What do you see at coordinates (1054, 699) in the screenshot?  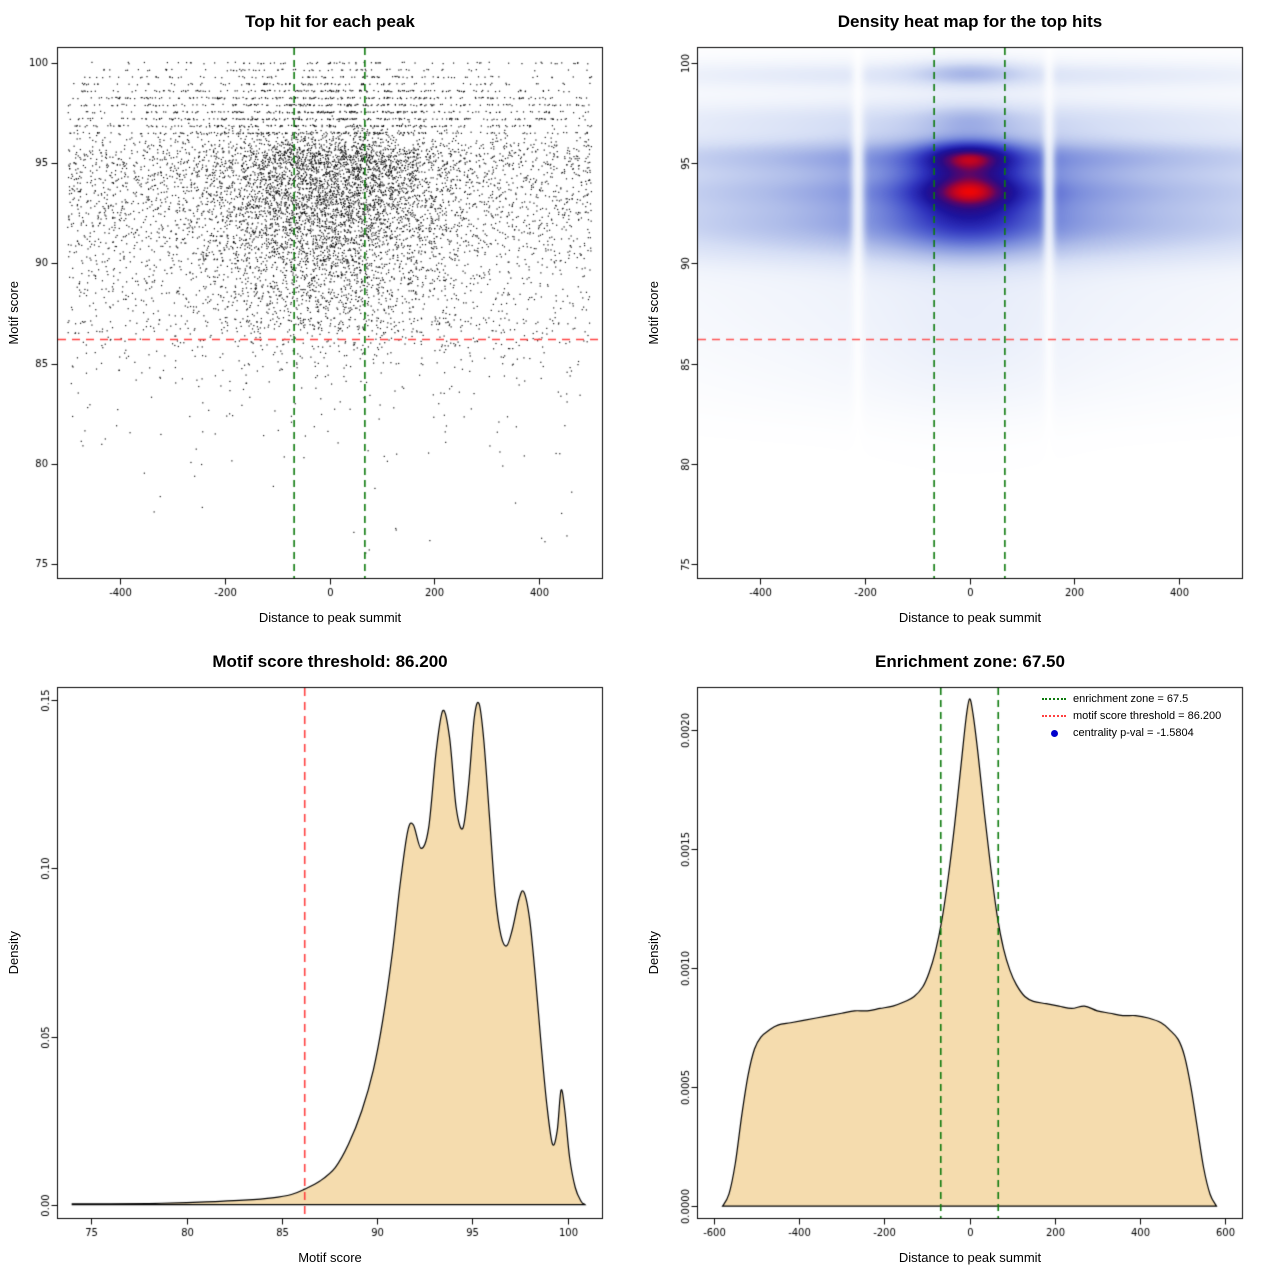 I see `enrichment-zone-line-swatch` at bounding box center [1054, 699].